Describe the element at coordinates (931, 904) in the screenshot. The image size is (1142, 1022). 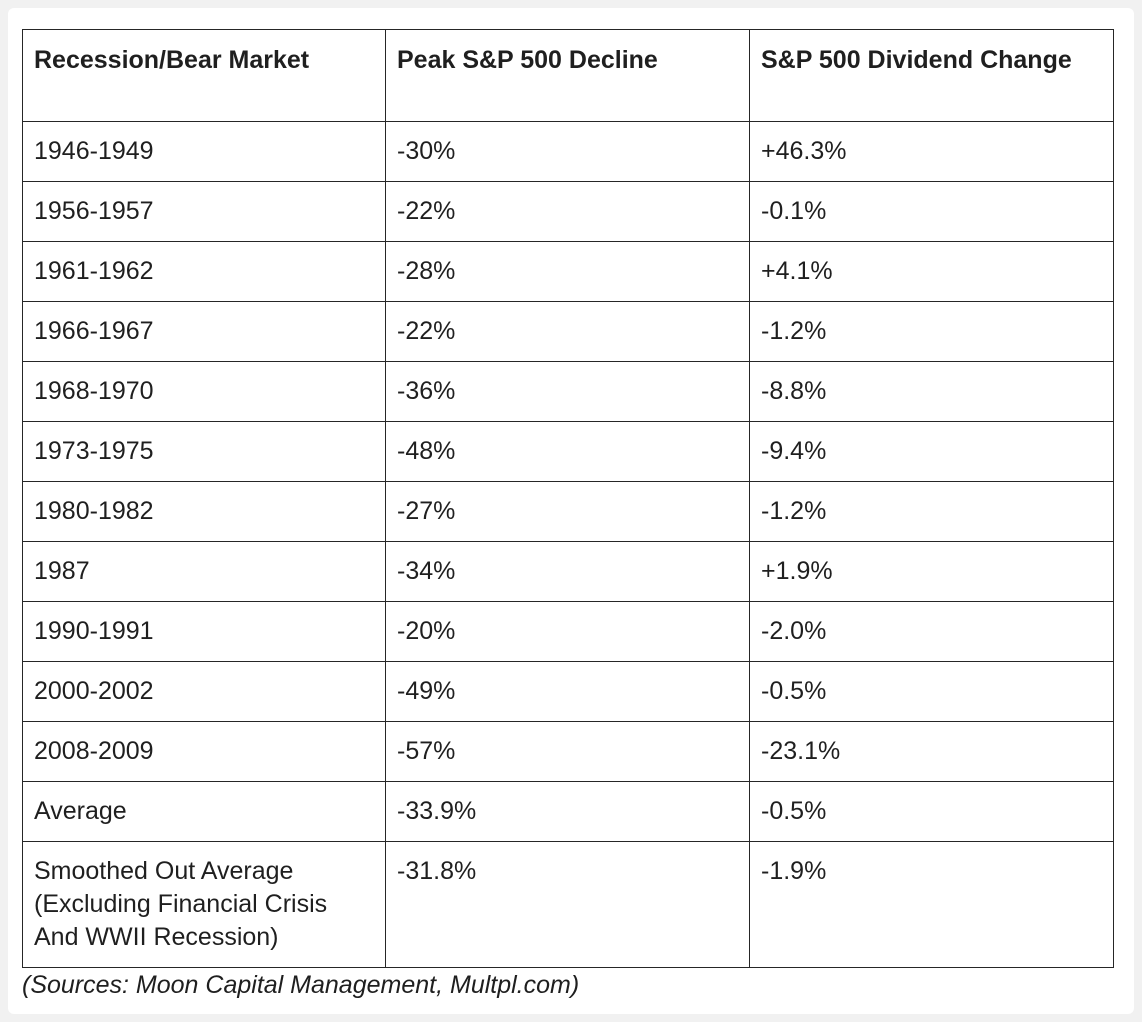
I see `cell-dividend-change: -1.9%` at that location.